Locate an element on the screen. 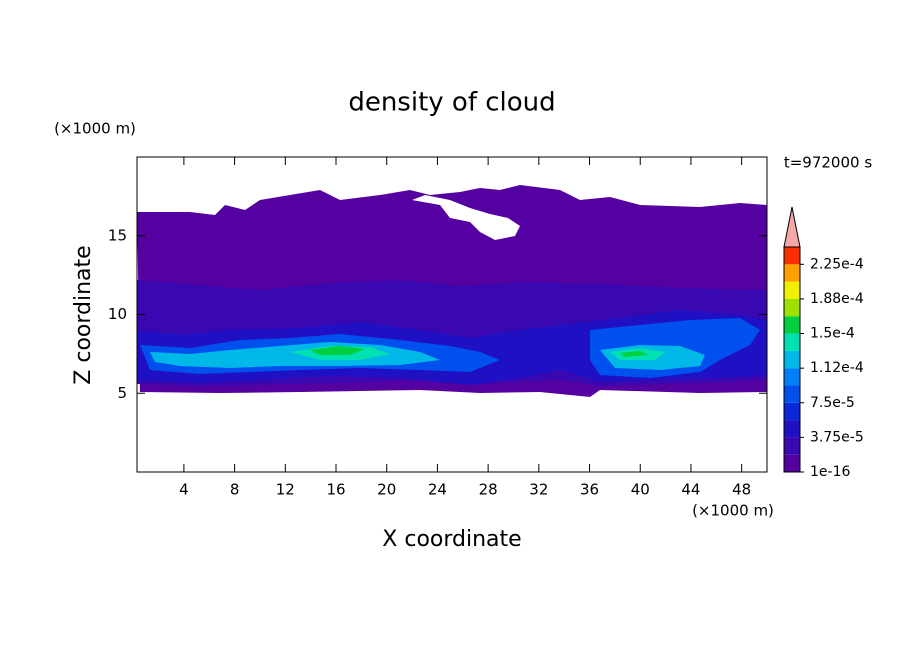  x-tick-label: 28 is located at coordinates (488, 490).